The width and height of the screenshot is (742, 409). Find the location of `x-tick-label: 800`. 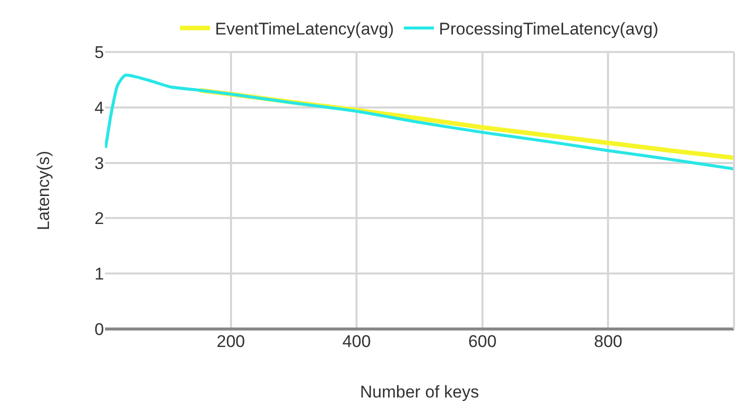

x-tick-label: 800 is located at coordinates (608, 341).